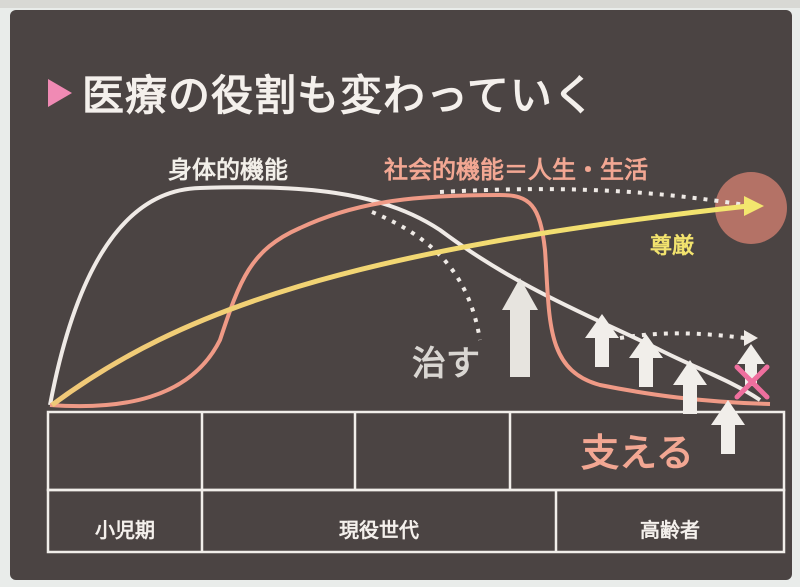  What do you see at coordinates (400, 4) in the screenshot?
I see `page-top-strip` at bounding box center [400, 4].